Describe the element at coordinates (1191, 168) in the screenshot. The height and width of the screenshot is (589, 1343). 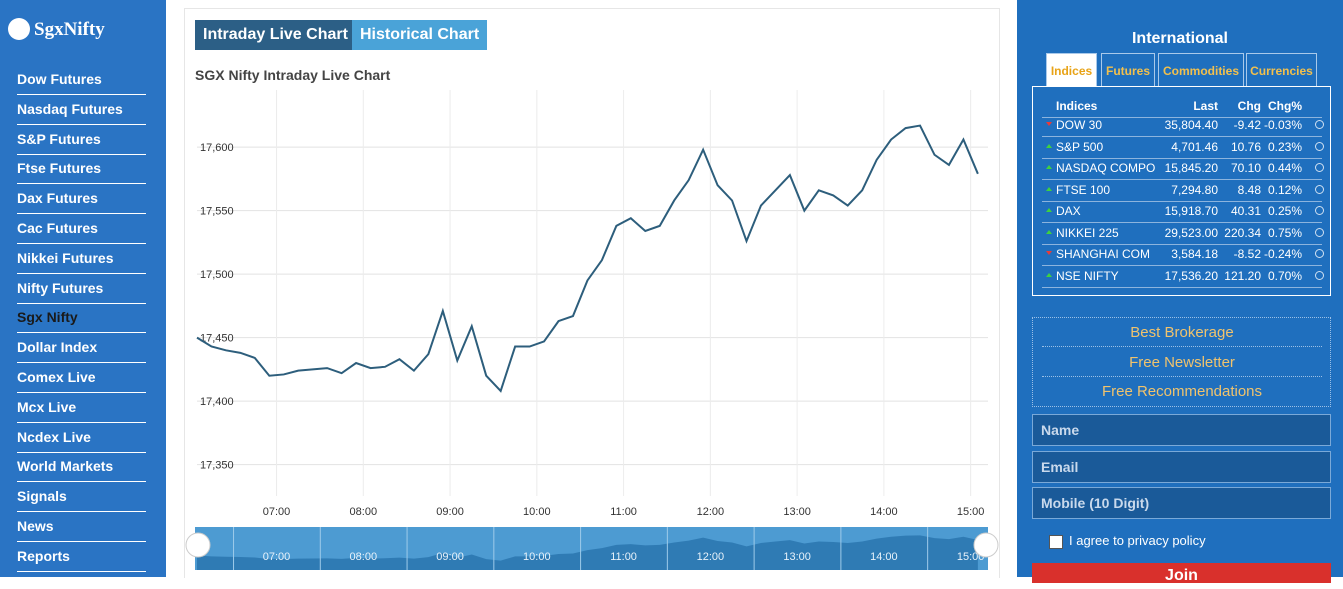
I see `table-cell: 15,845.20` at that location.